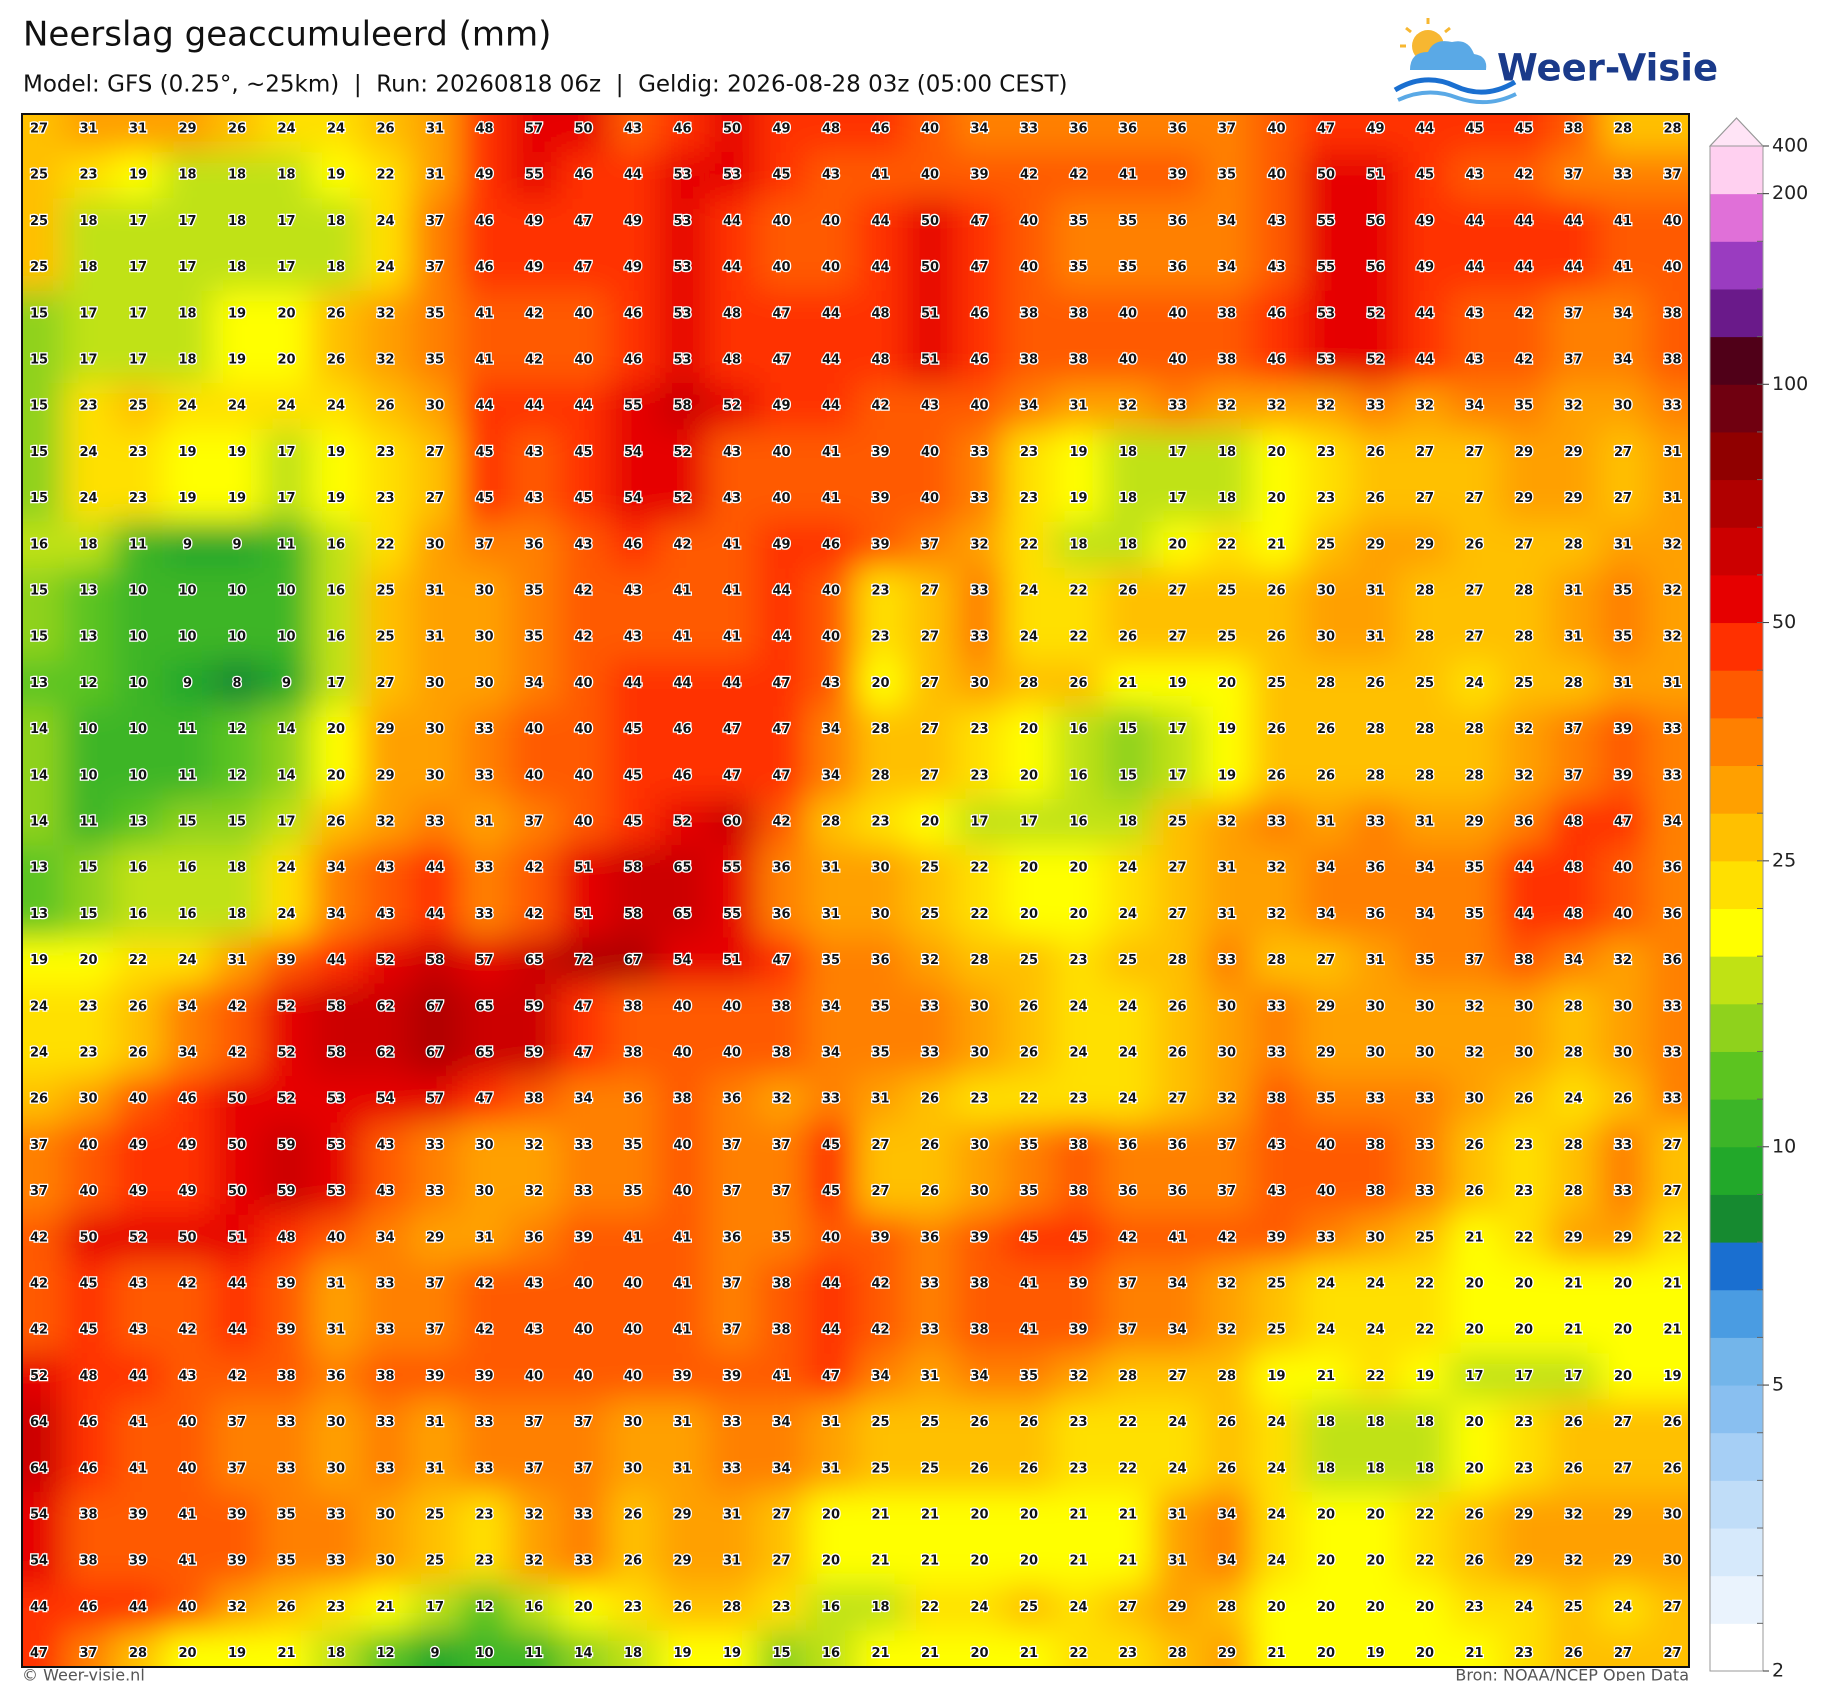 Image resolution: width=1824 pixels, height=1681 pixels. I want to click on precip-value: 37, so click(732, 1145).